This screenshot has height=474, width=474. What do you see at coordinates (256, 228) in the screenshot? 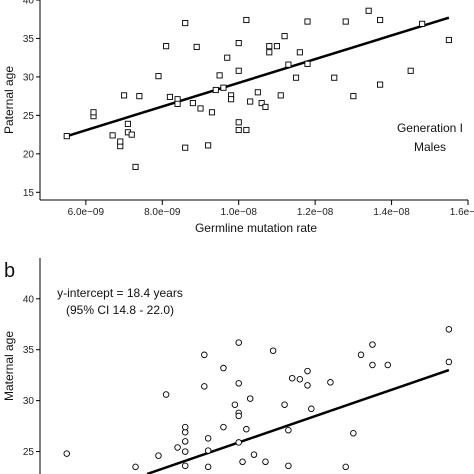
I see `x-axis-label: Germline mutation rate` at bounding box center [256, 228].